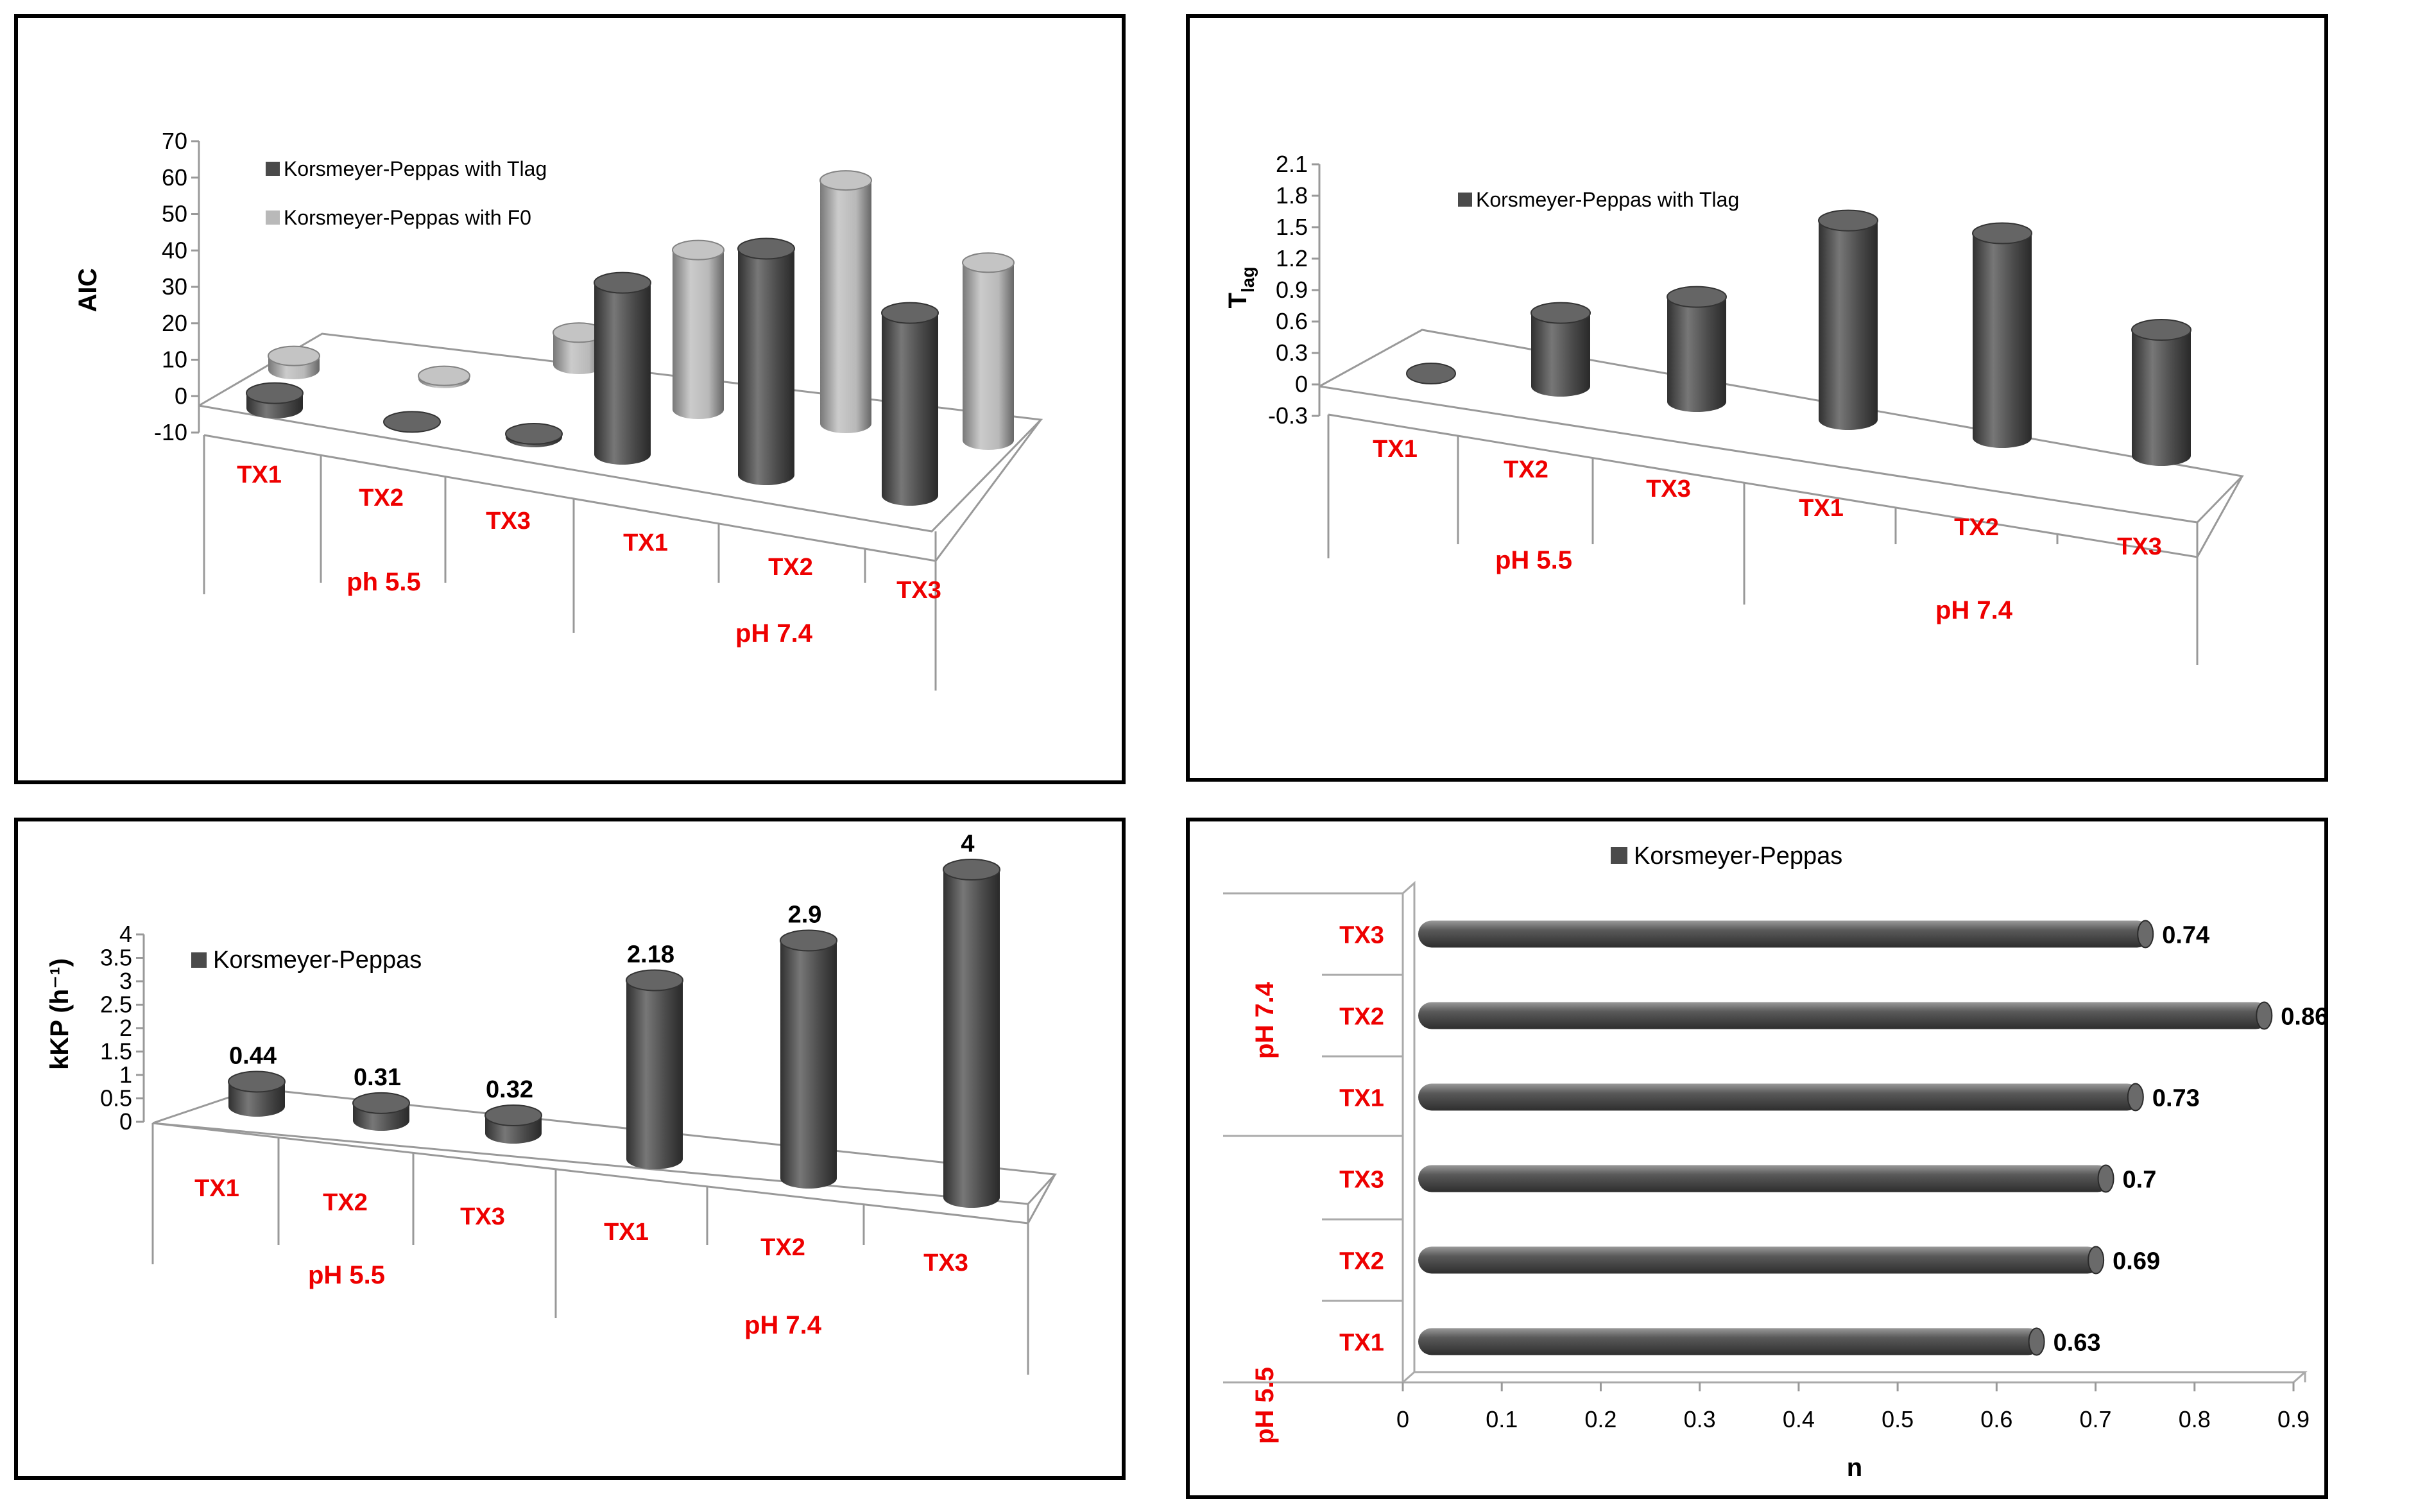  What do you see at coordinates (125, 1074) in the screenshot?
I see `y-tick-label: 1` at bounding box center [125, 1074].